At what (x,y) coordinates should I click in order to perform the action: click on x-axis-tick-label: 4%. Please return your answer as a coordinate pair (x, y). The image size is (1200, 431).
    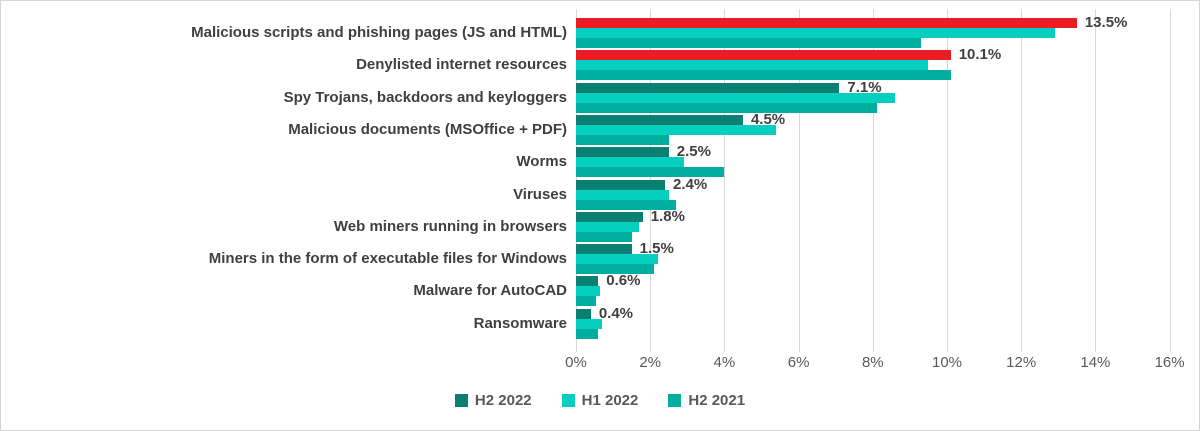
    Looking at the image, I should click on (724, 362).